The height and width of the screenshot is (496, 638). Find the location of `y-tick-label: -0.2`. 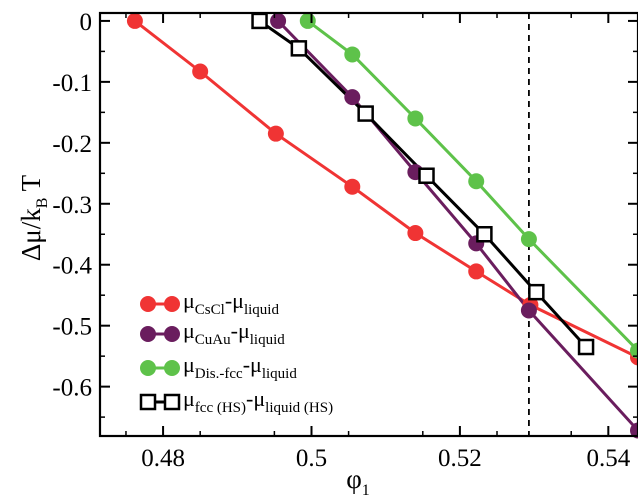

y-tick-label: -0.2 is located at coordinates (72, 144).